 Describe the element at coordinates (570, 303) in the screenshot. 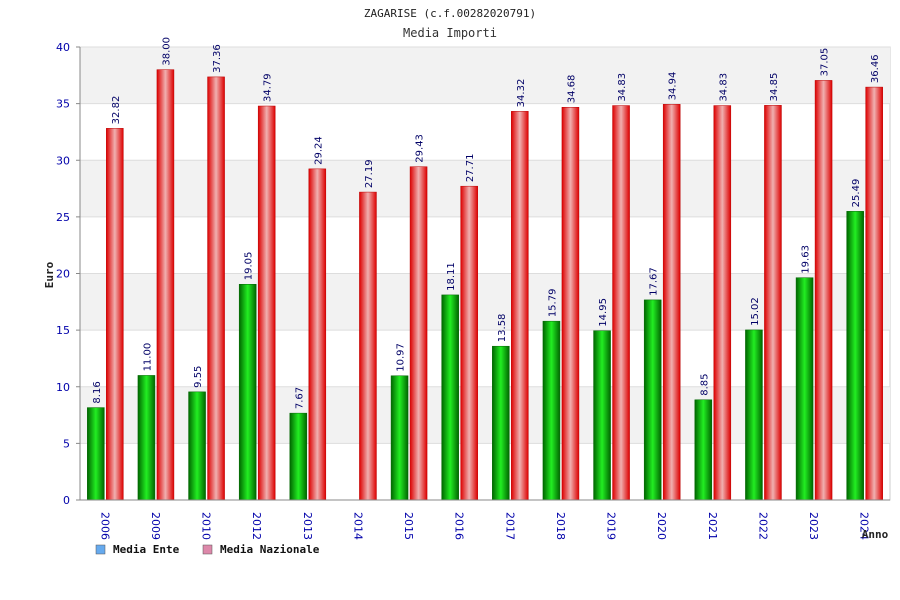

I see `bar-media-nazionale-2018` at that location.